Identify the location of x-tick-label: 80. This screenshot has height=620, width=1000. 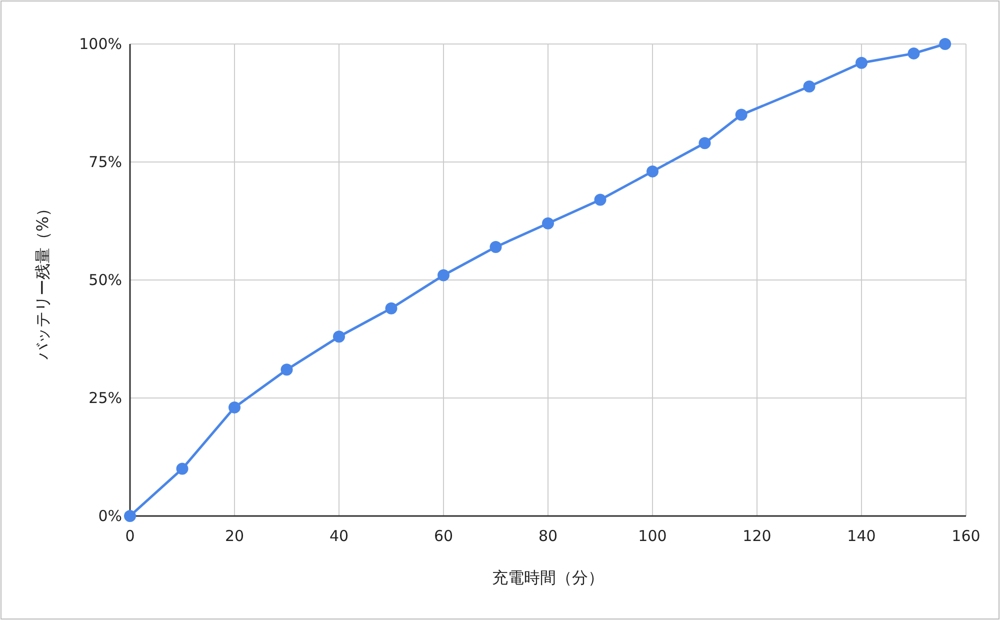
(548, 536).